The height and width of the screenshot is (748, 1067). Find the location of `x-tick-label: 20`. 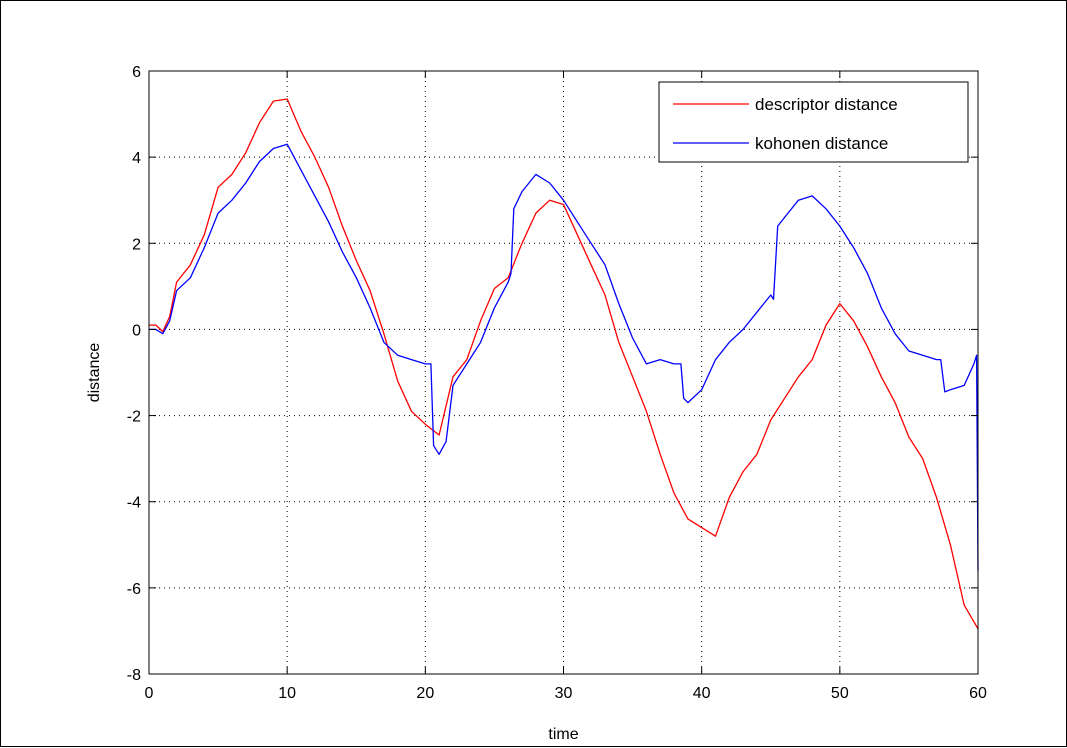

x-tick-label: 20 is located at coordinates (425, 693).